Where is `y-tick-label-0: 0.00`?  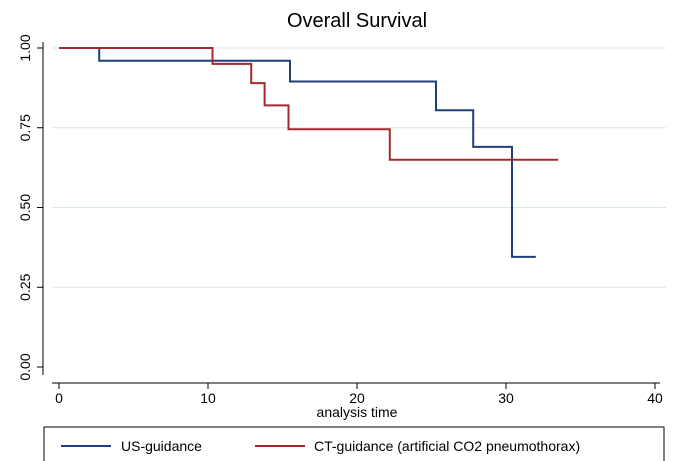
y-tick-label-0: 0.00 is located at coordinates (25, 366).